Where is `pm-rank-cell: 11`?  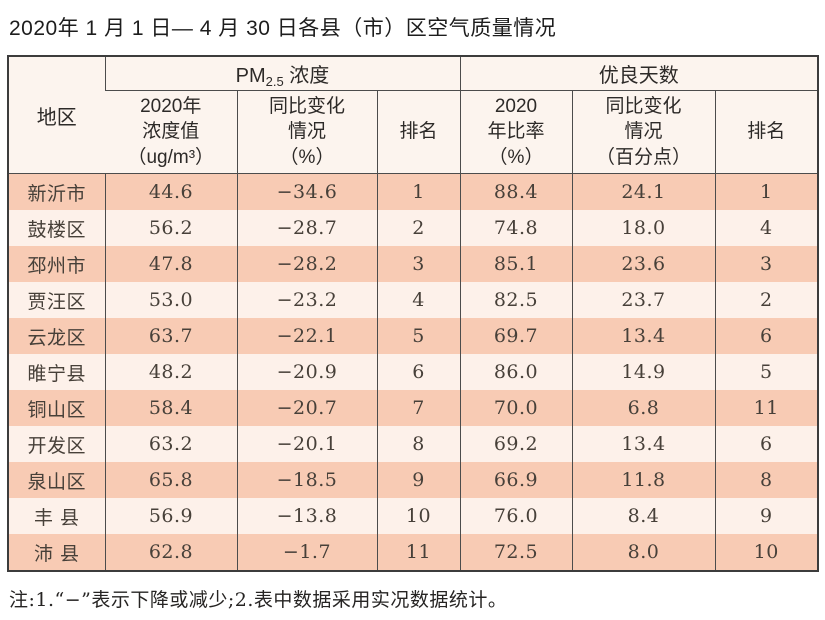
pm-rank-cell: 11 is located at coordinates (418, 552).